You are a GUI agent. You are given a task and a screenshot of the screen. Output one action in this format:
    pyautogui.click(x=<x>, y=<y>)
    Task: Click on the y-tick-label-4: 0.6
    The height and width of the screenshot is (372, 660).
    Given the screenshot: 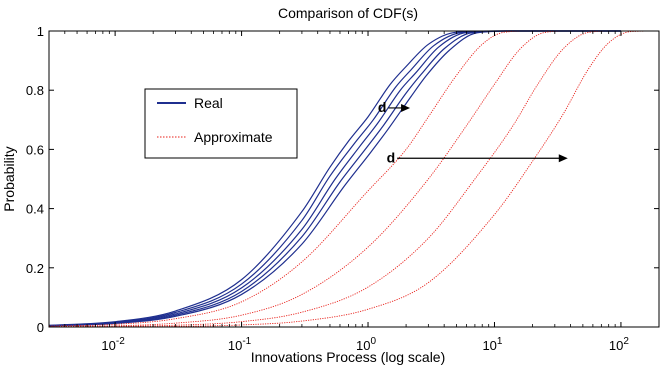 What is the action you would take?
    pyautogui.click(x=35, y=149)
    